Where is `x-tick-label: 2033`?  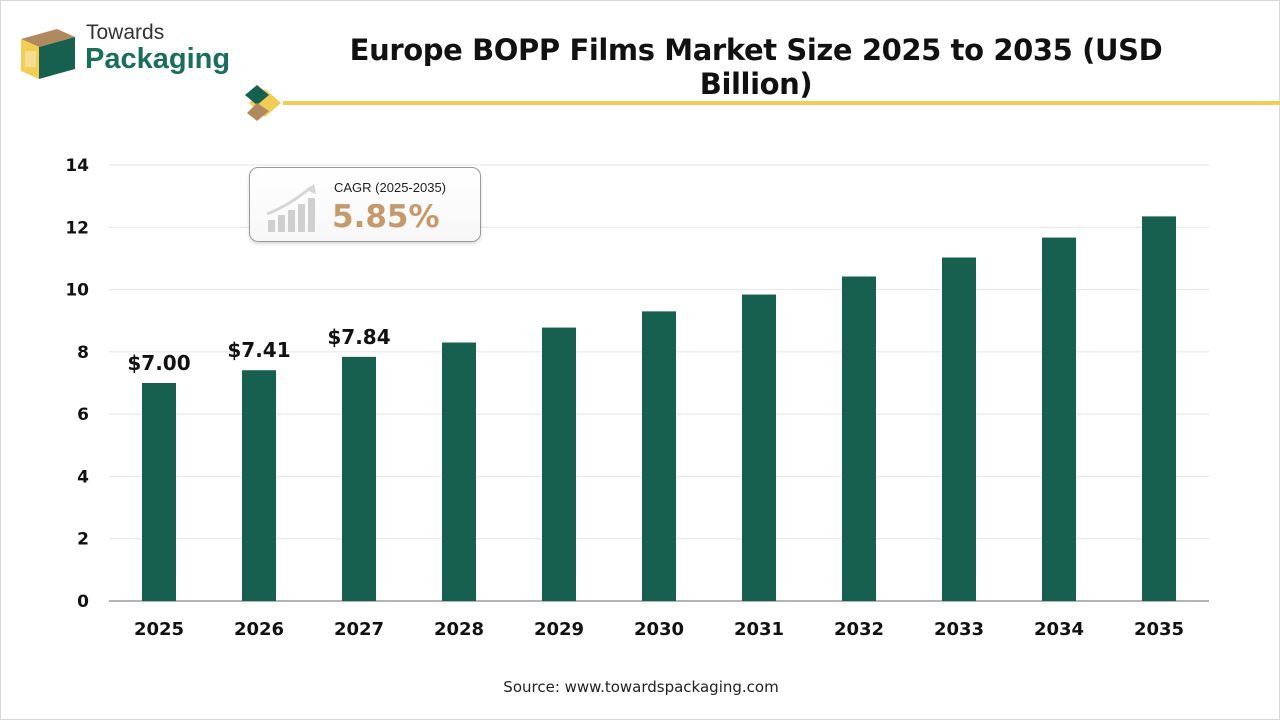 x-tick-label: 2033 is located at coordinates (959, 629).